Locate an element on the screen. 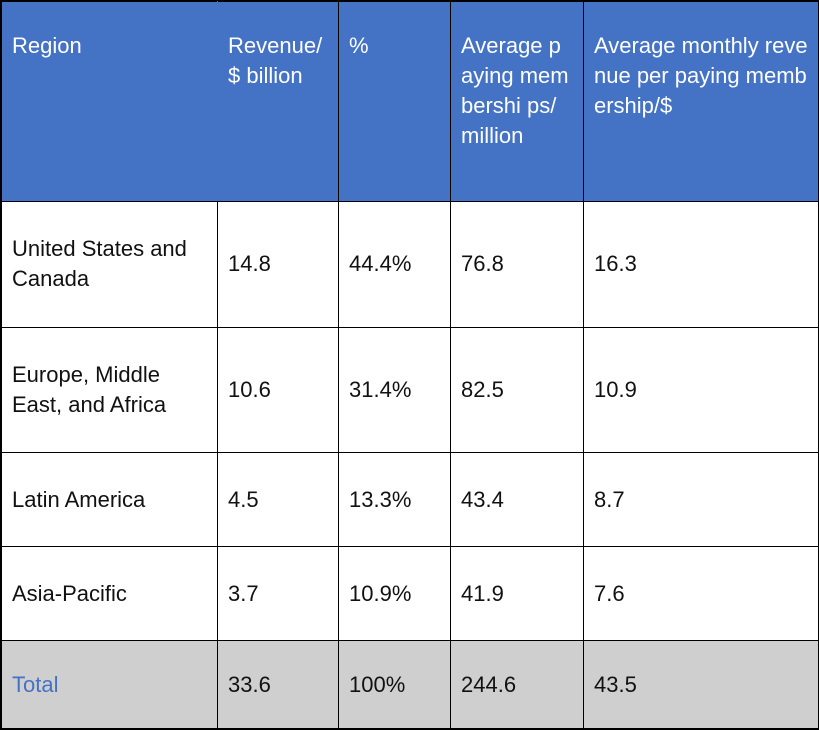  cell-monthly-revenue: 7.6 is located at coordinates (701, 594).